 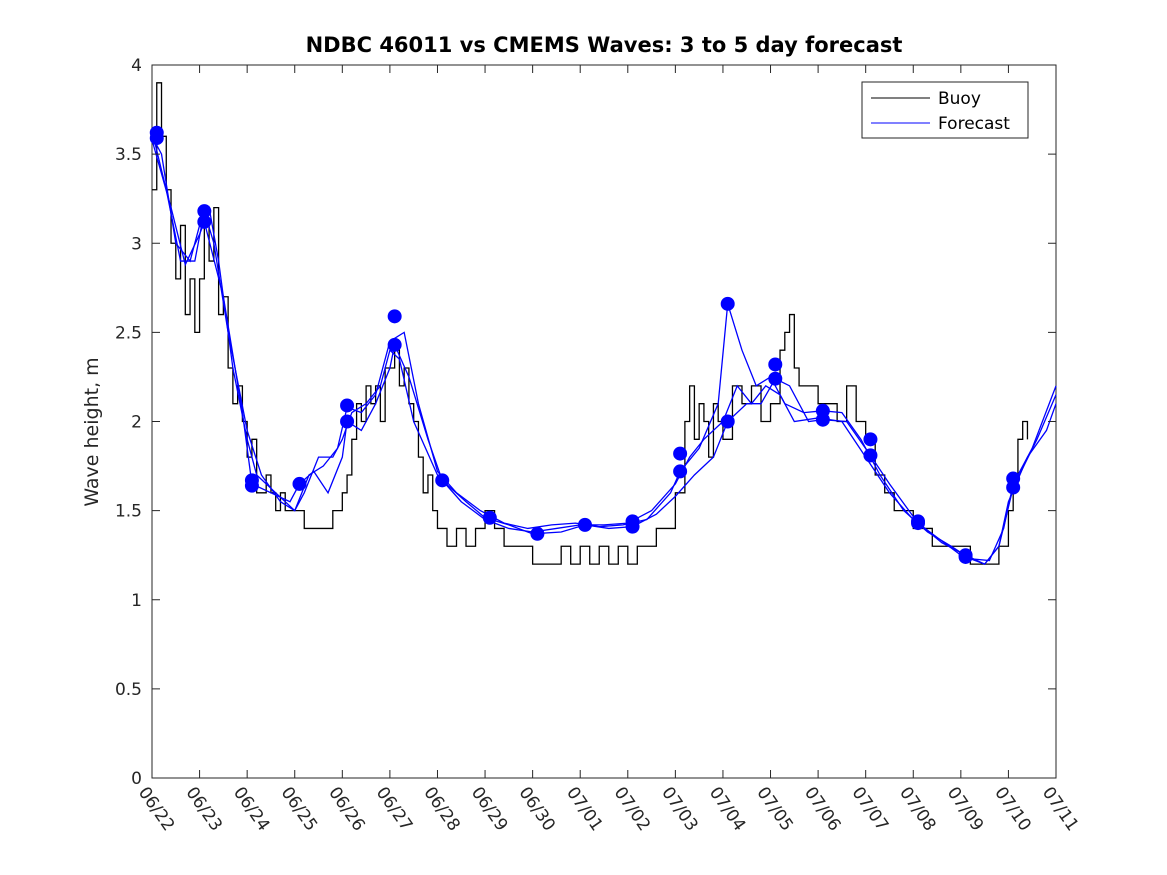 I want to click on y-tick-label: 4, so click(x=136, y=66).